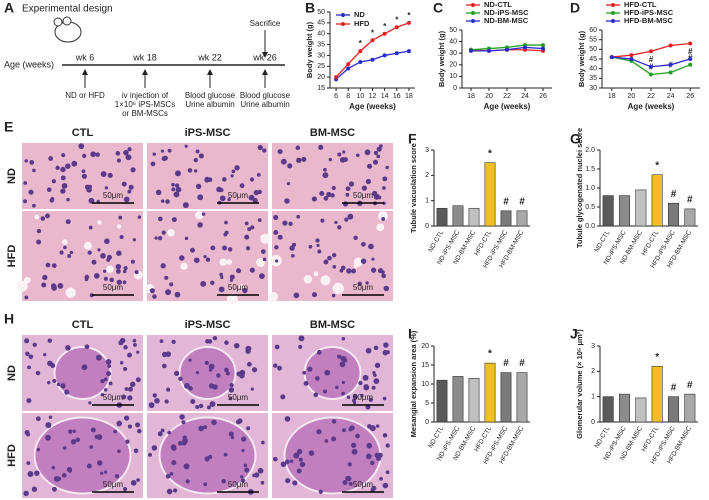  I want to click on annotation: #, so click(674, 387).